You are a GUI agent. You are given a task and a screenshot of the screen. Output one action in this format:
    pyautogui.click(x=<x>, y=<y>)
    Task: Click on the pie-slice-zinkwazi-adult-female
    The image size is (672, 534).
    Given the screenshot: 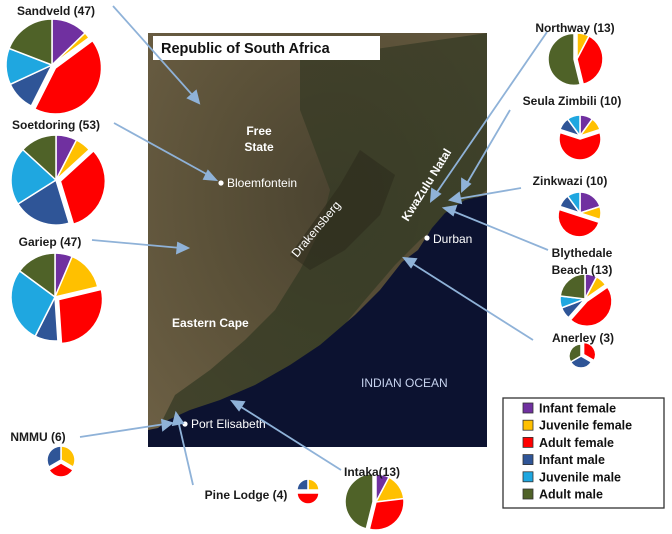 What is the action you would take?
    pyautogui.click(x=578, y=223)
    